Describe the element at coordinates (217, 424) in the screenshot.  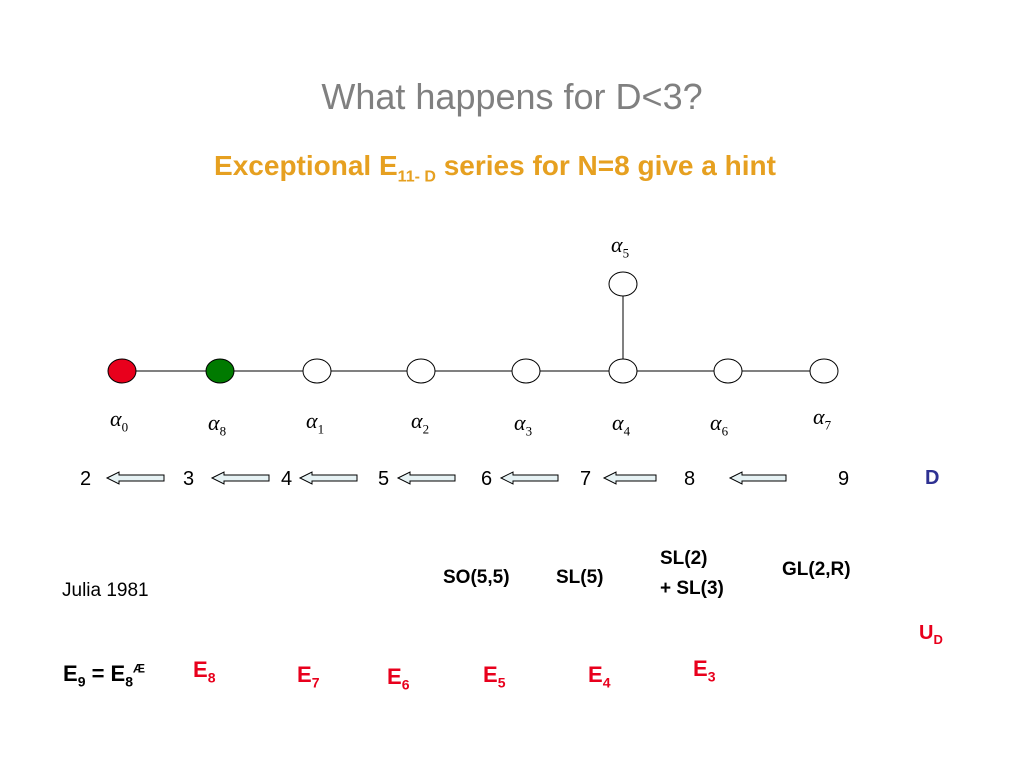
I see `label-alpha-8: α8` at that location.